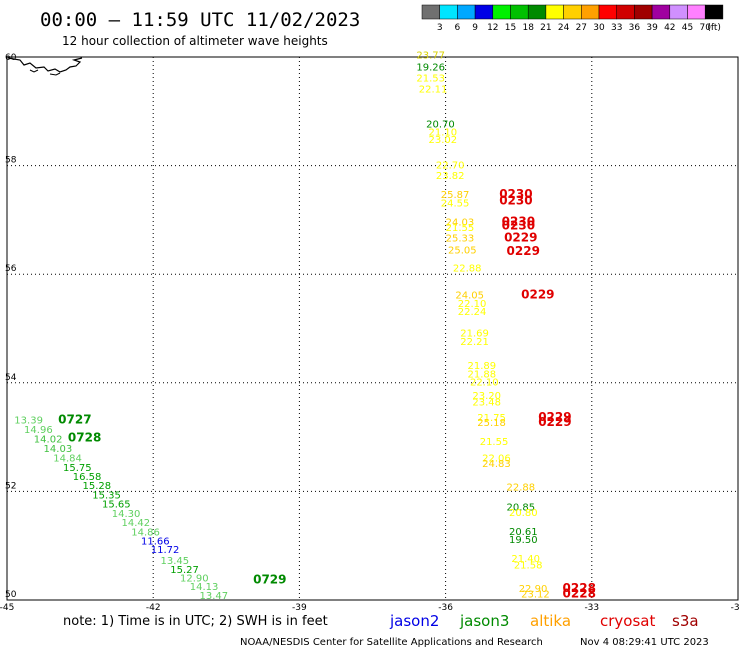 The width and height of the screenshot is (740, 650). What do you see at coordinates (685, 621) in the screenshot?
I see `satellite-s3a: s3a` at bounding box center [685, 621].